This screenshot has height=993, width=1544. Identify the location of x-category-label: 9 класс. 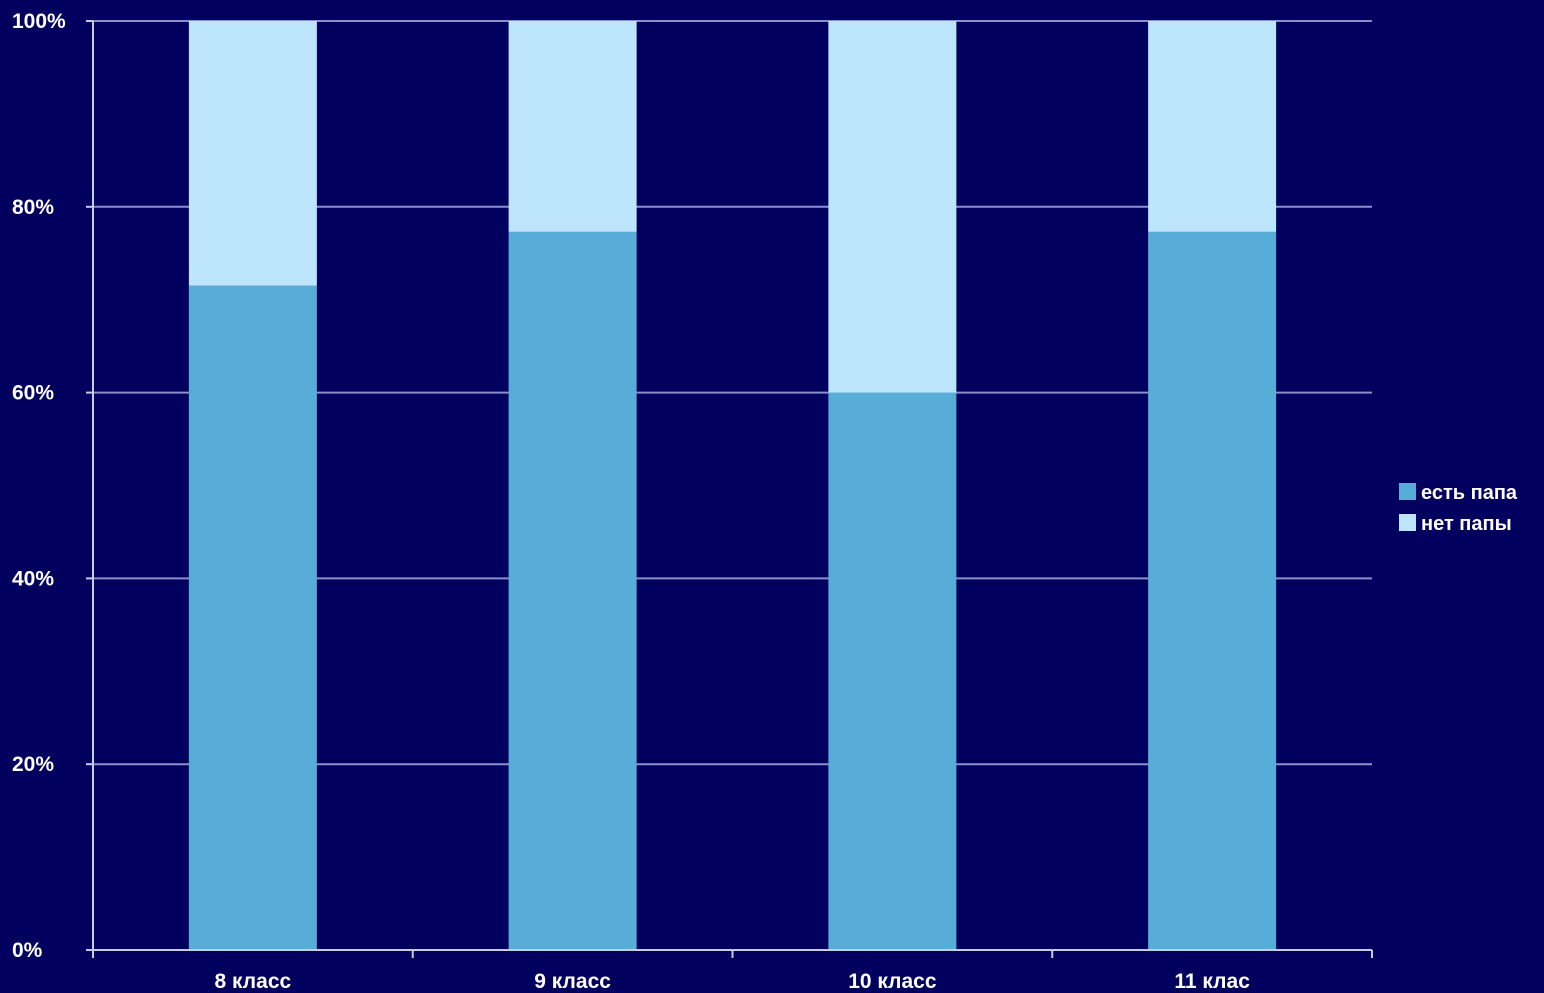
(572, 981).